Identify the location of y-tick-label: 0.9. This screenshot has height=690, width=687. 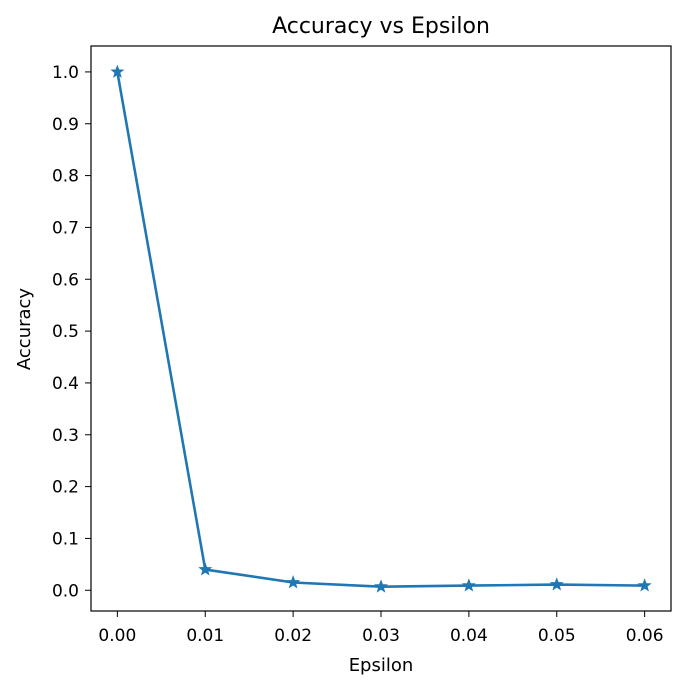
(65, 125).